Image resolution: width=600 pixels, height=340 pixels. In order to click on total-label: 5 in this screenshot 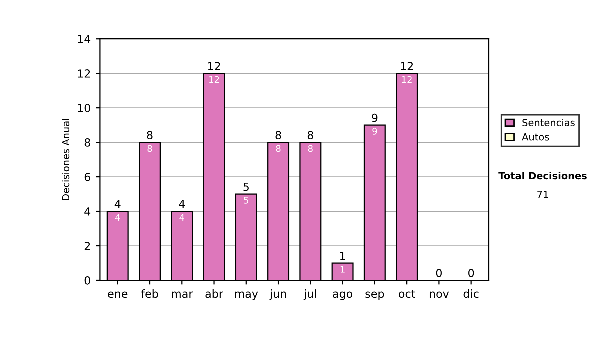, I will do `click(246, 187)`.